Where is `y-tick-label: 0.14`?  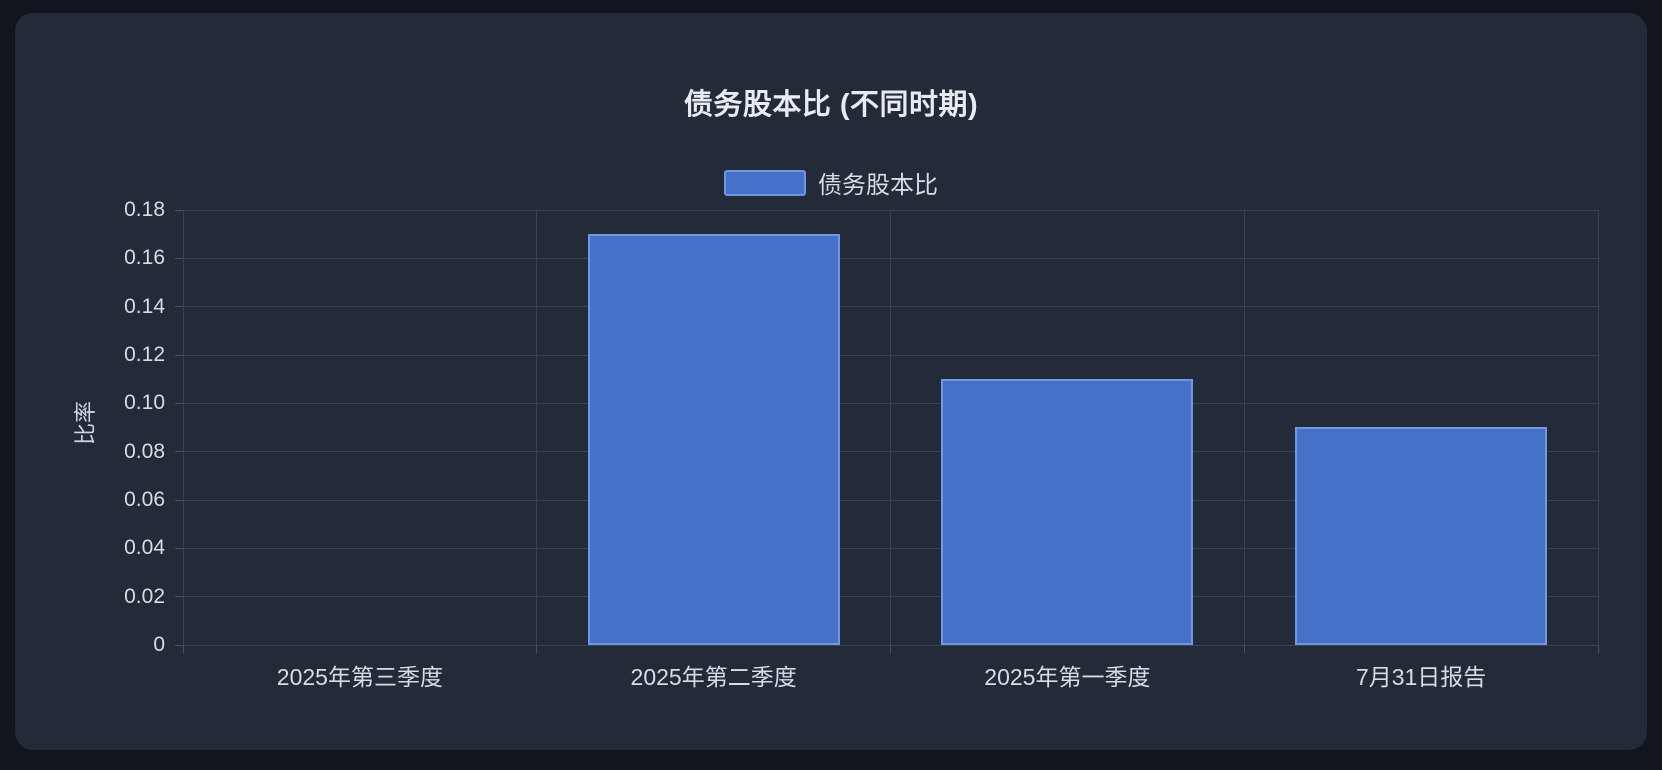 y-tick-label: 0.14 is located at coordinates (144, 306).